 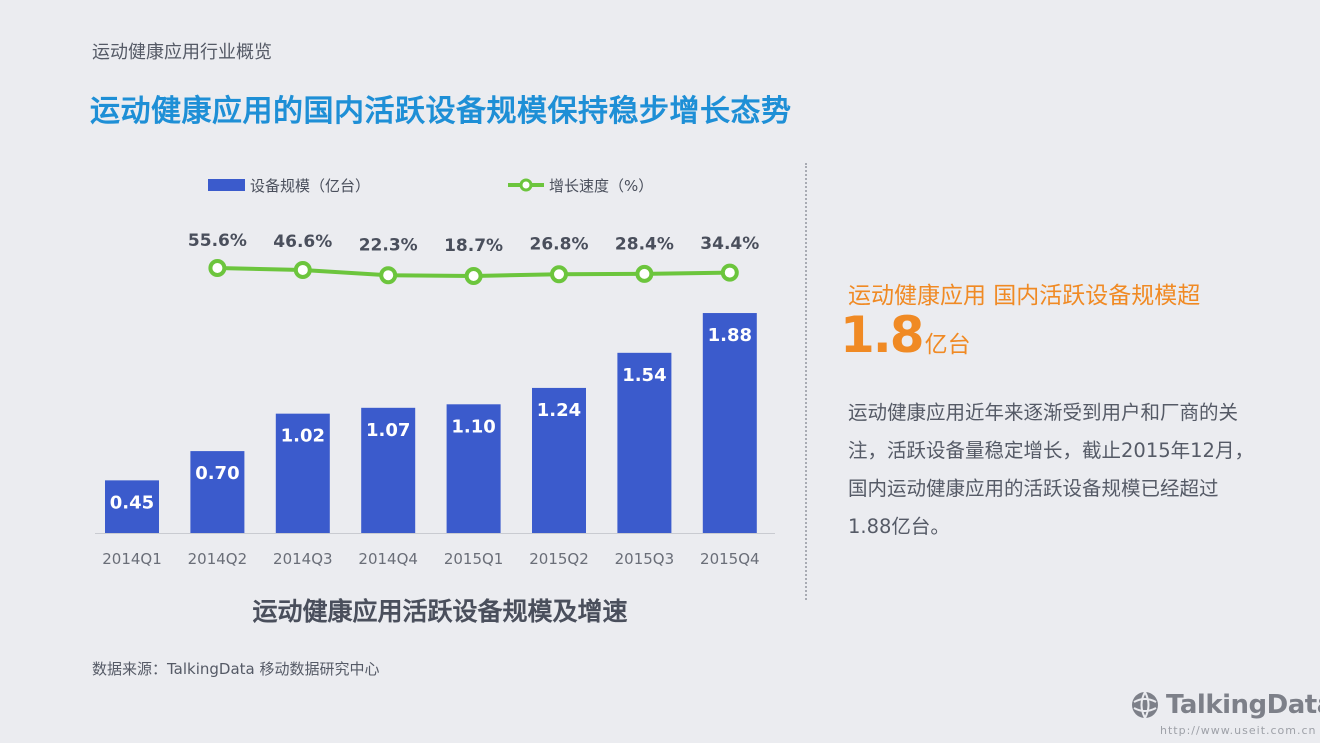 I want to click on watermark: http://www.useit.com.cn, so click(x=1238, y=730).